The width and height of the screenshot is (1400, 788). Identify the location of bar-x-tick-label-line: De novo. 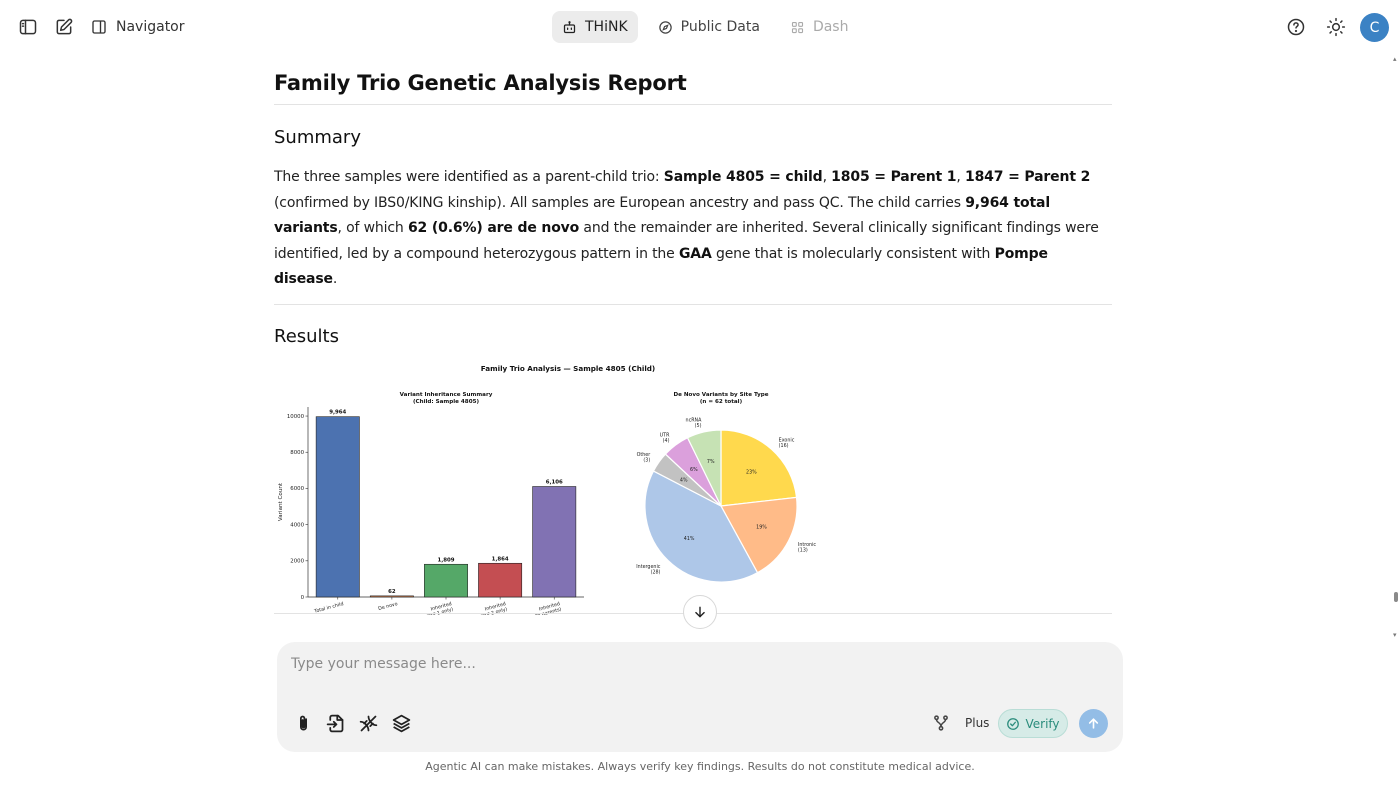
(388, 606).